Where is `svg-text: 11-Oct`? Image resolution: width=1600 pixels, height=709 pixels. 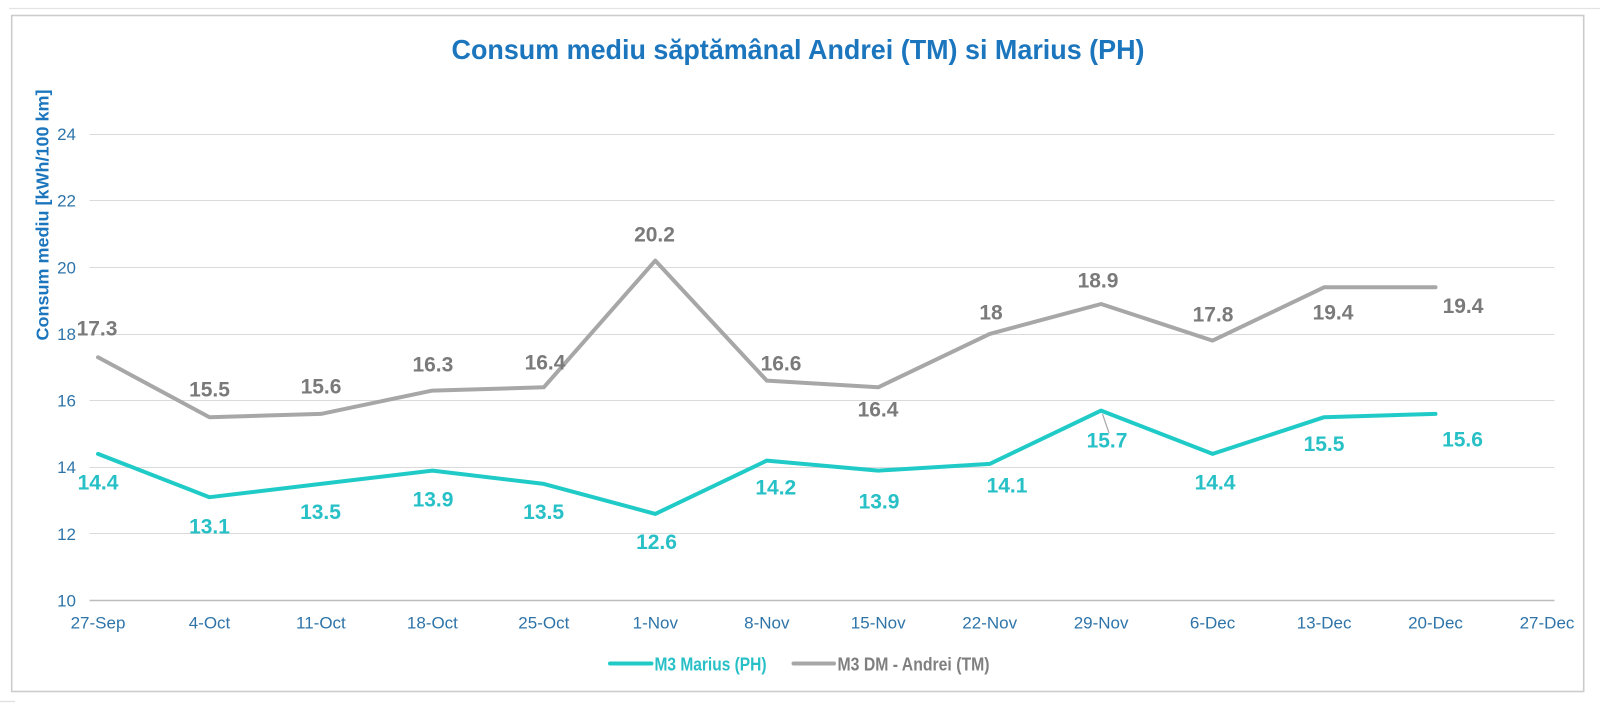 svg-text: 11-Oct is located at coordinates (321, 623).